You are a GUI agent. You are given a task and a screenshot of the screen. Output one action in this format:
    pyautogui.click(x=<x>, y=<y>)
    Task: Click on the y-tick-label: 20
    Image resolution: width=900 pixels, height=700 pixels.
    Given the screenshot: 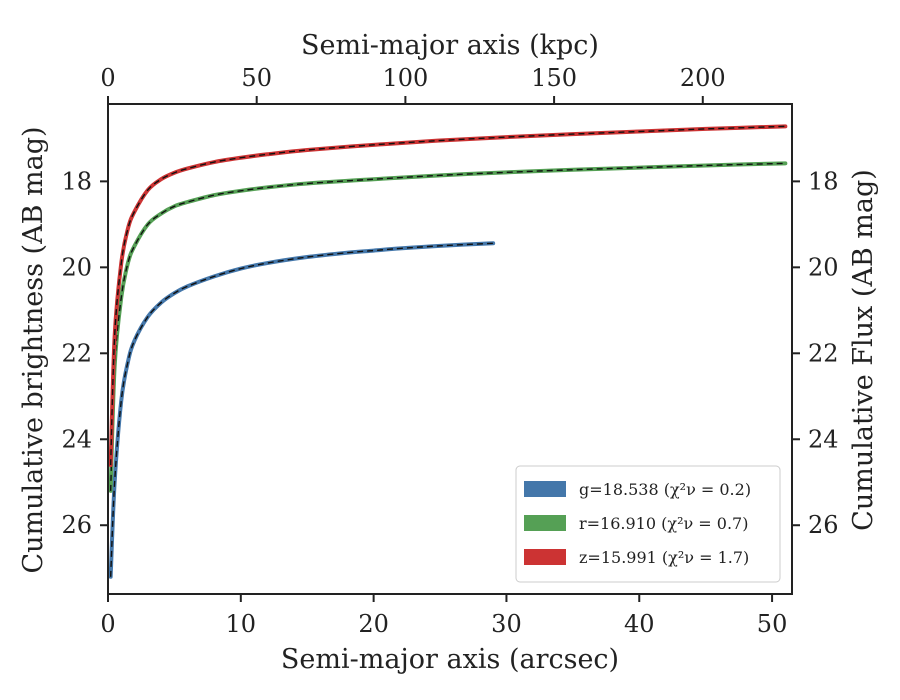 What is the action you would take?
    pyautogui.click(x=76, y=267)
    